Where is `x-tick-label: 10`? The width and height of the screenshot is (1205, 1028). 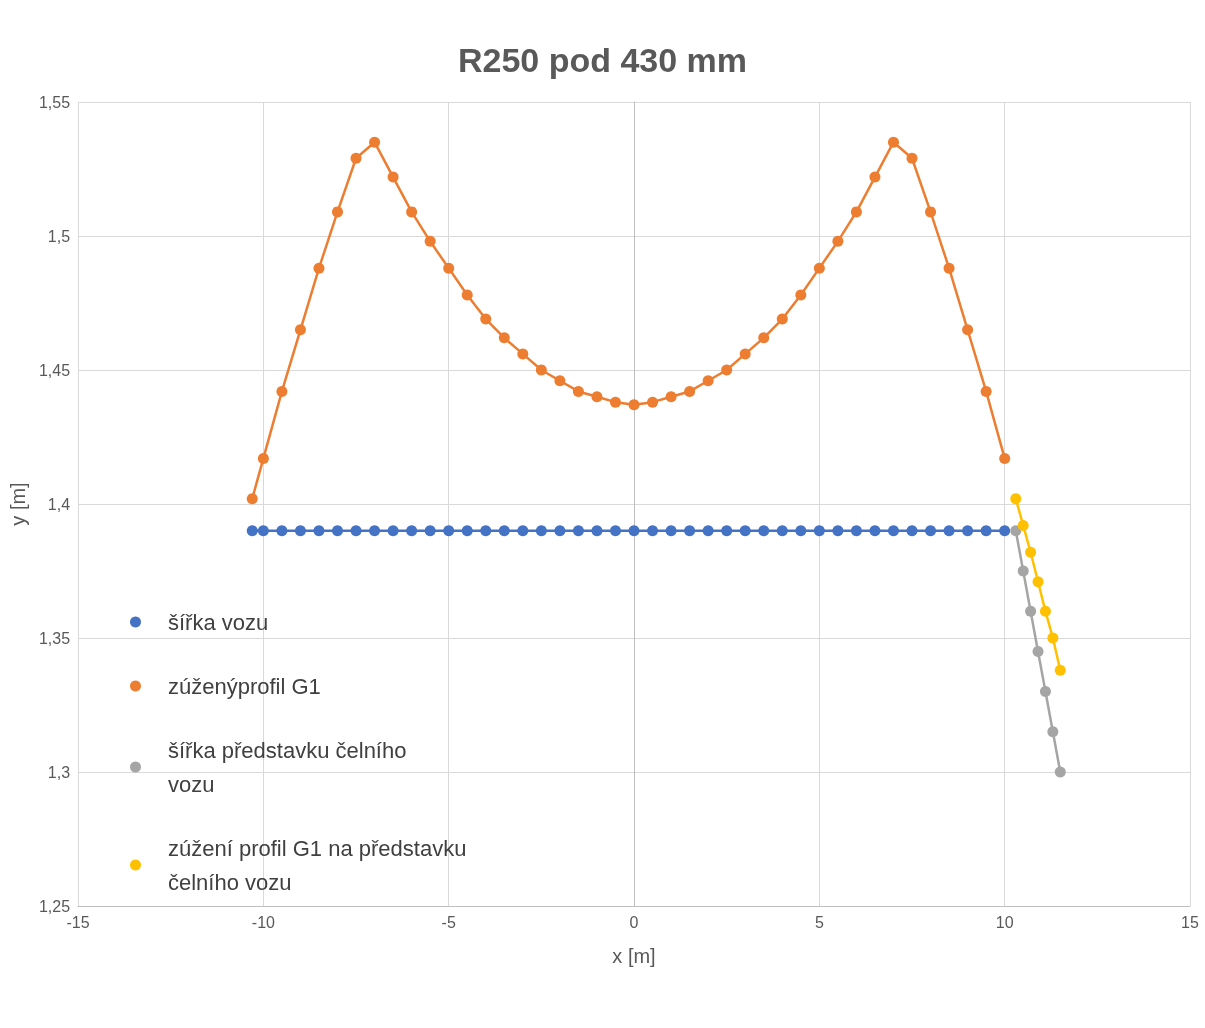 x-tick-label: 10 is located at coordinates (1004, 922).